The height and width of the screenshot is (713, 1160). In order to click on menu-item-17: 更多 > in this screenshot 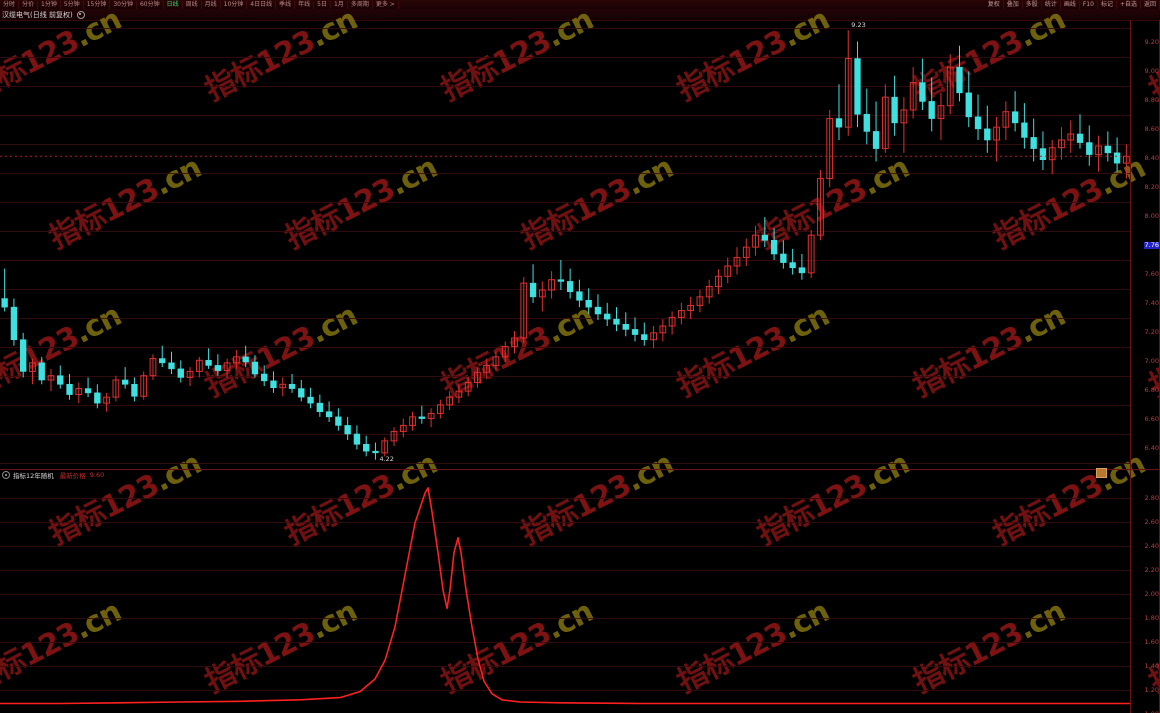, I will do `click(386, 4)`.